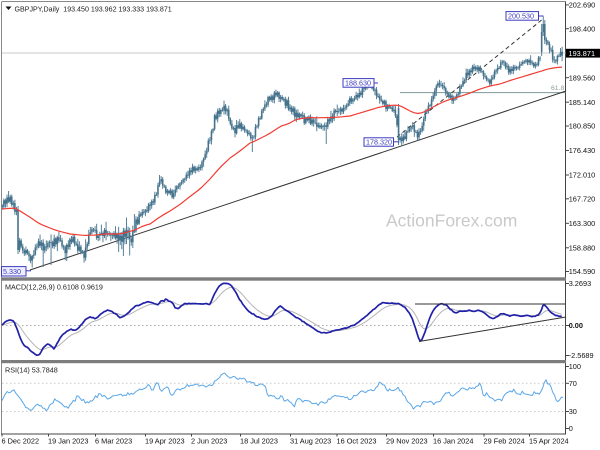 The image size is (600, 450). I want to click on svg-text: MACD(12,26,9) 0.6108 0.9619, so click(54, 287).